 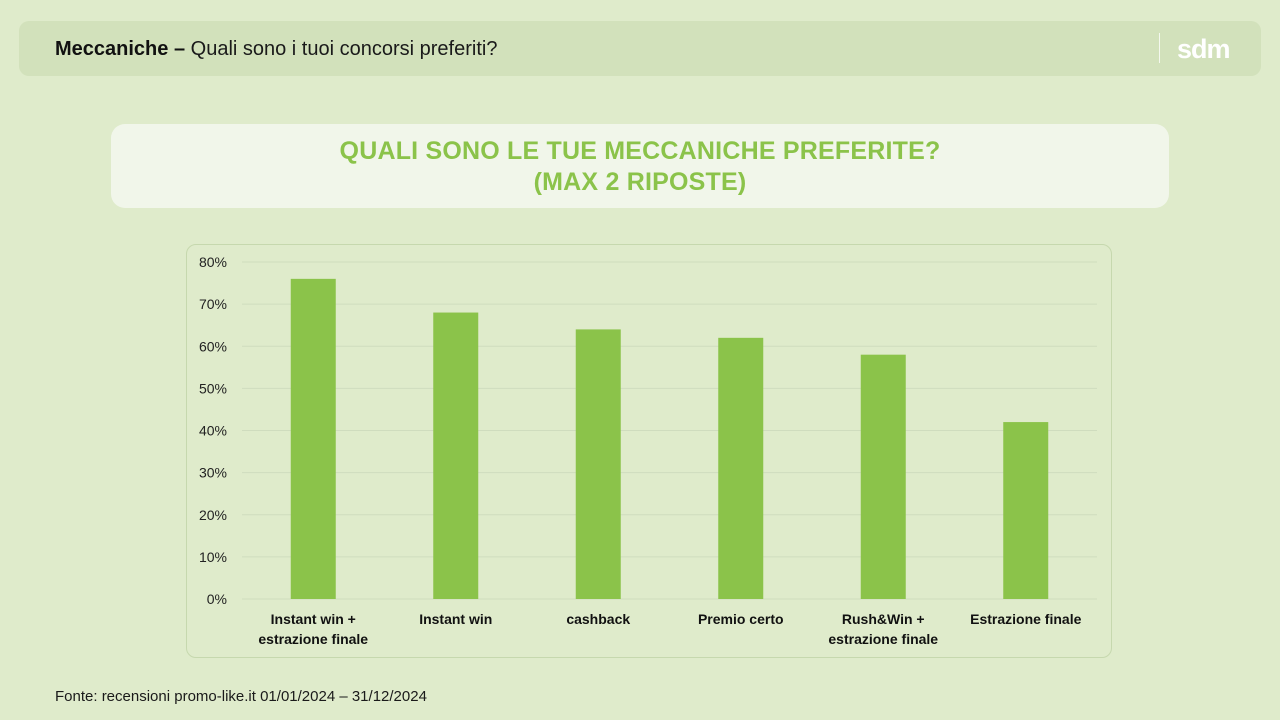 What do you see at coordinates (640, 151) in the screenshot?
I see `question-line-1: QUALI SONO LE TUE MECCANICHE PREFERITE?` at bounding box center [640, 151].